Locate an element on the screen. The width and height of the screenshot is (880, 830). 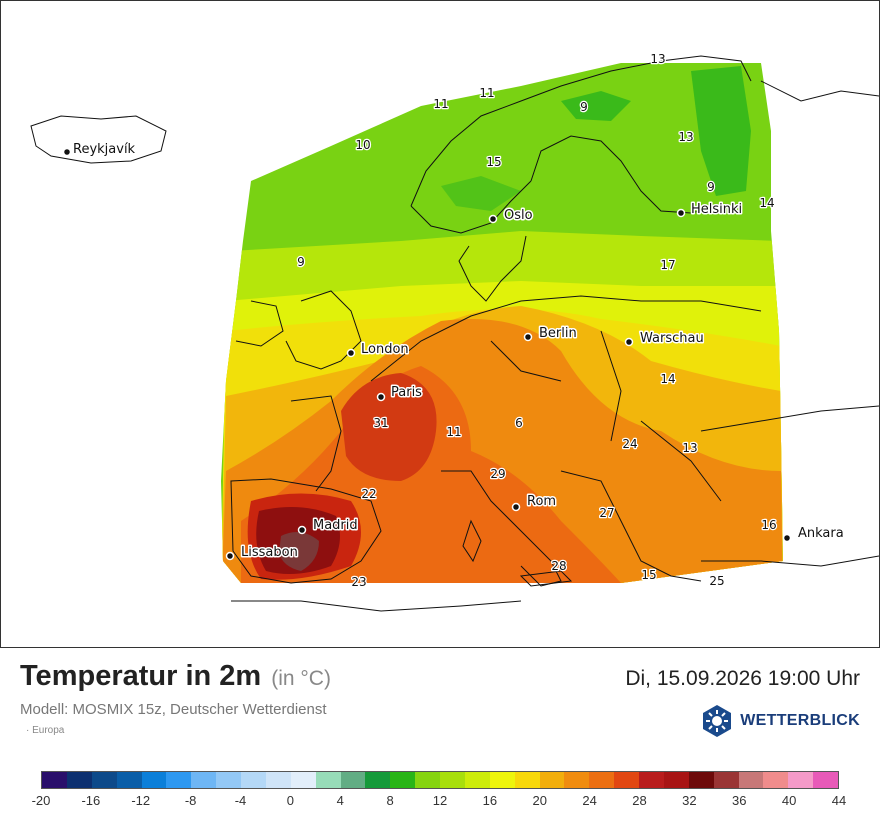
city-marker-madrid: Madrid is located at coordinates (328, 526).